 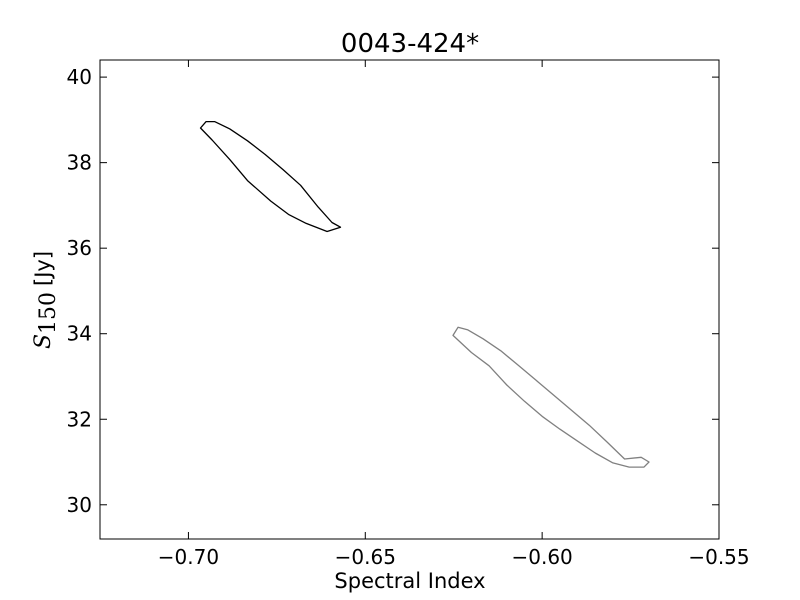 What do you see at coordinates (79, 334) in the screenshot?
I see `y-tick-label: 34` at bounding box center [79, 334].